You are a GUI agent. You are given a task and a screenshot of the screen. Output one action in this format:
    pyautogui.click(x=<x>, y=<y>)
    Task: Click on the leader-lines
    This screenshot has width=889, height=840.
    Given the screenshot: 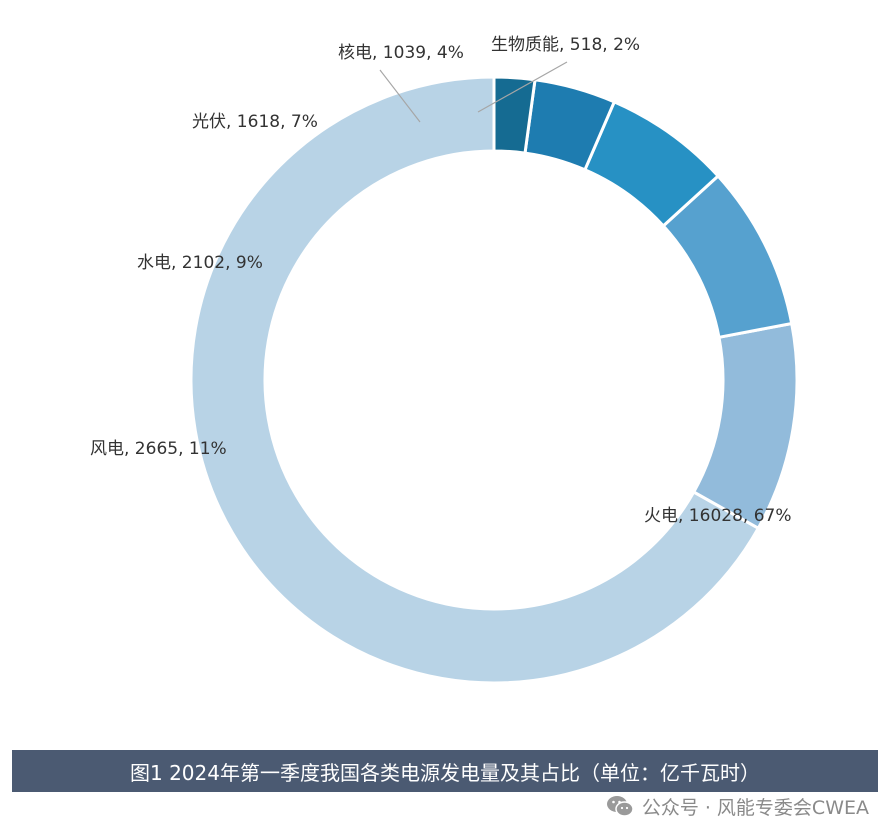 What is the action you would take?
    pyautogui.click(x=473, y=92)
    